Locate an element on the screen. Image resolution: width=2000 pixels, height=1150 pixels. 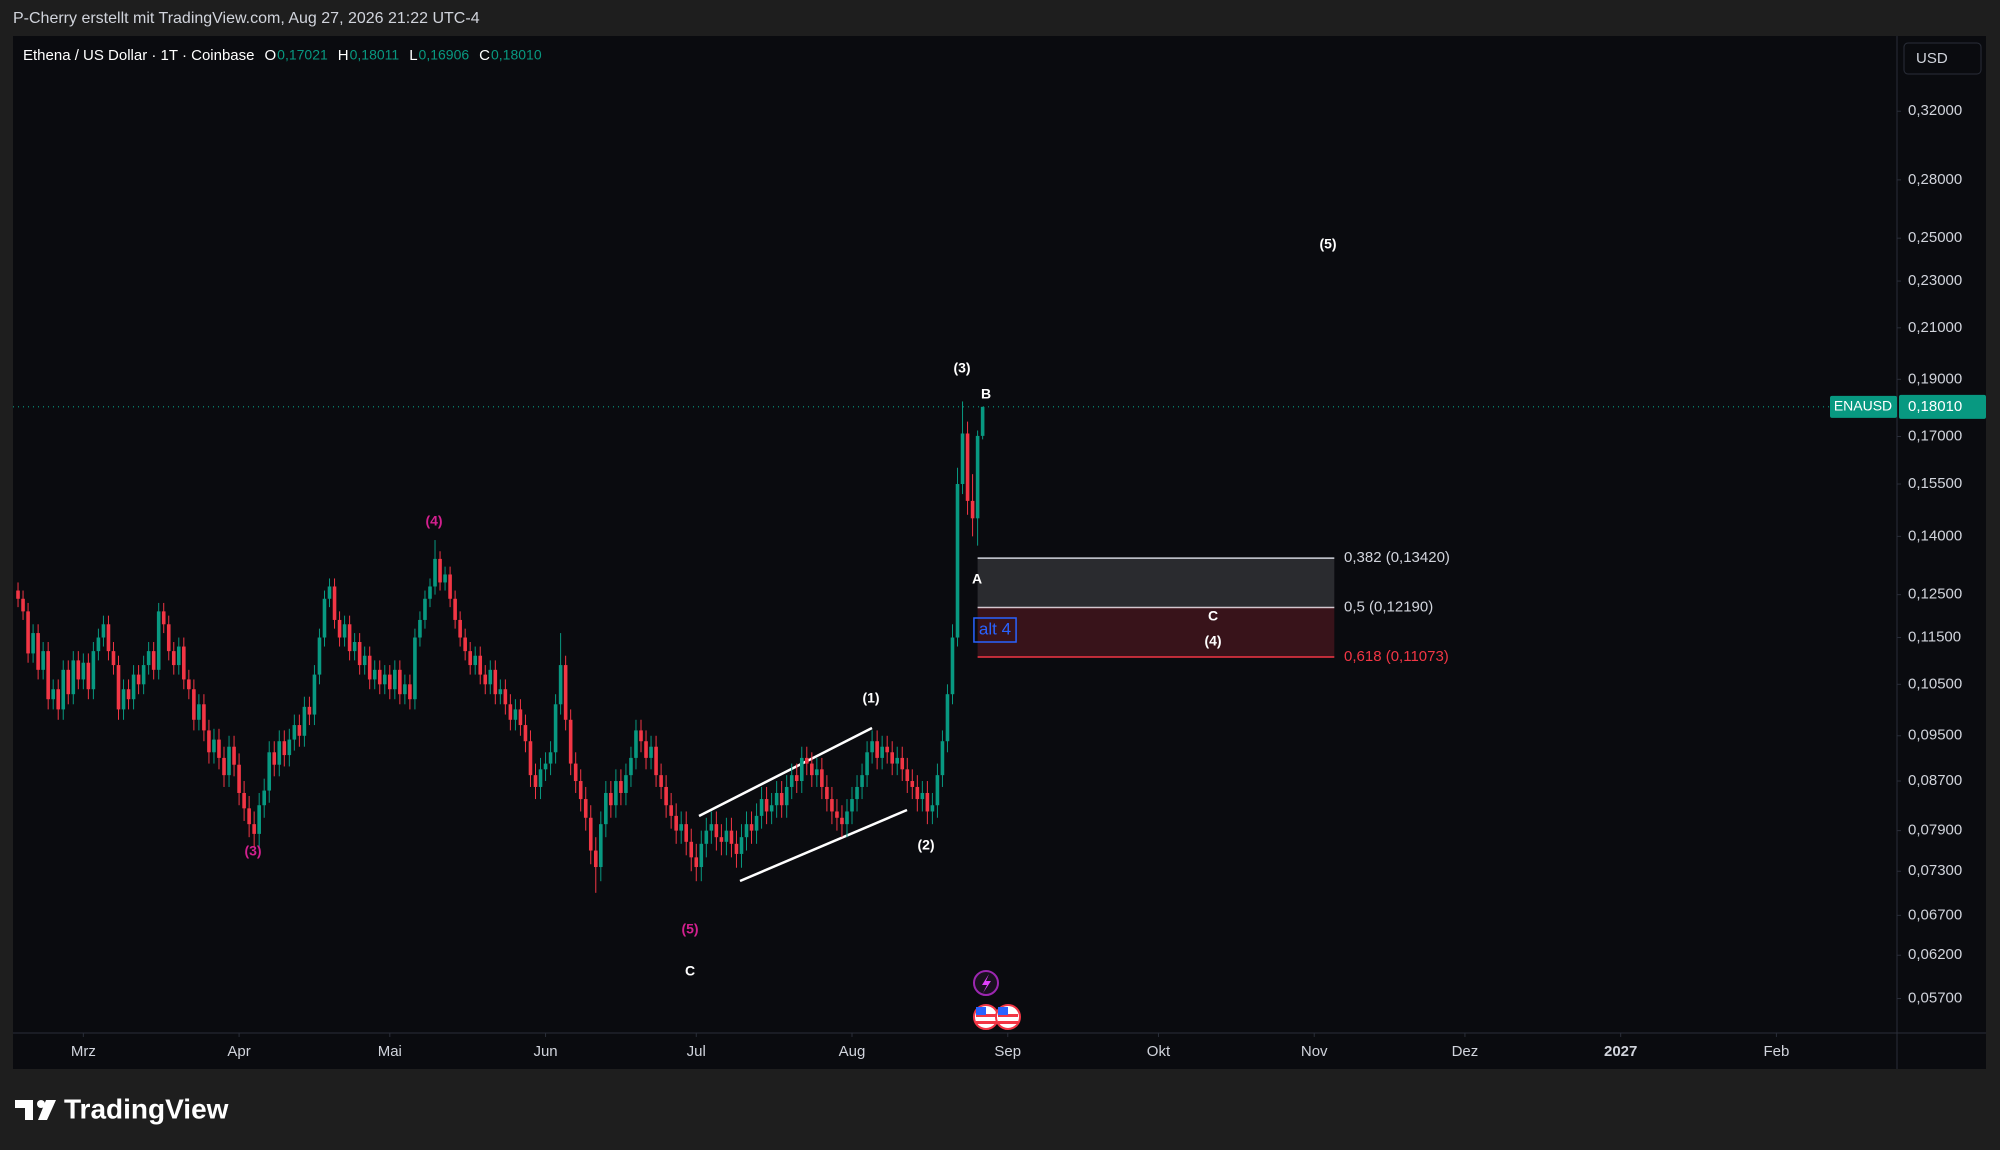
channel-line is located at coordinates (823, 845).